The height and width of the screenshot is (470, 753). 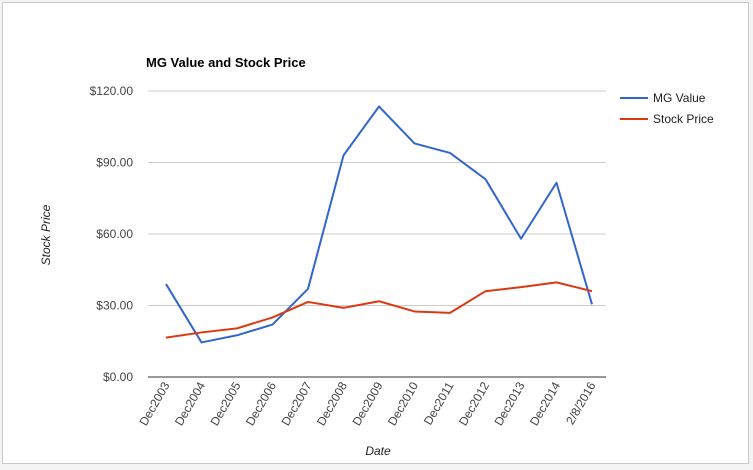 What do you see at coordinates (296, 403) in the screenshot?
I see `x-tick-label-4: Dec2007` at bounding box center [296, 403].